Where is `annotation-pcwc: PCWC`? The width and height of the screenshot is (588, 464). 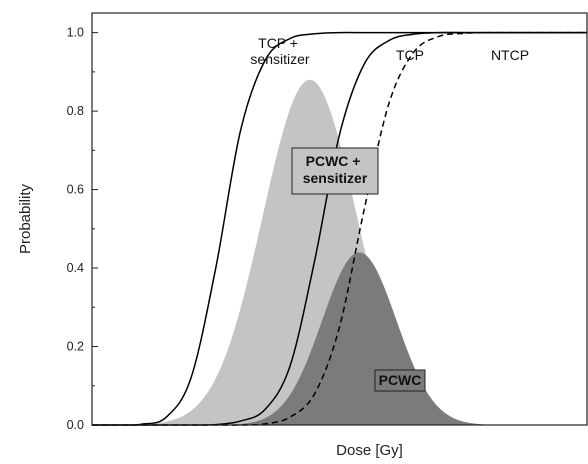
annotation-pcwc: PCWC is located at coordinates (400, 380).